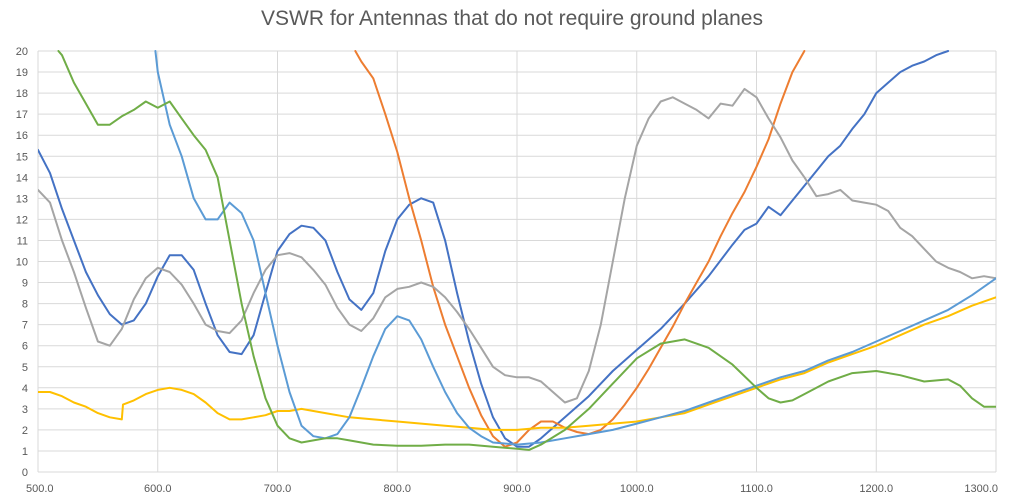 Image resolution: width=1024 pixels, height=501 pixels. Describe the element at coordinates (22, 115) in the screenshot. I see `y-tick-label: 17` at that location.